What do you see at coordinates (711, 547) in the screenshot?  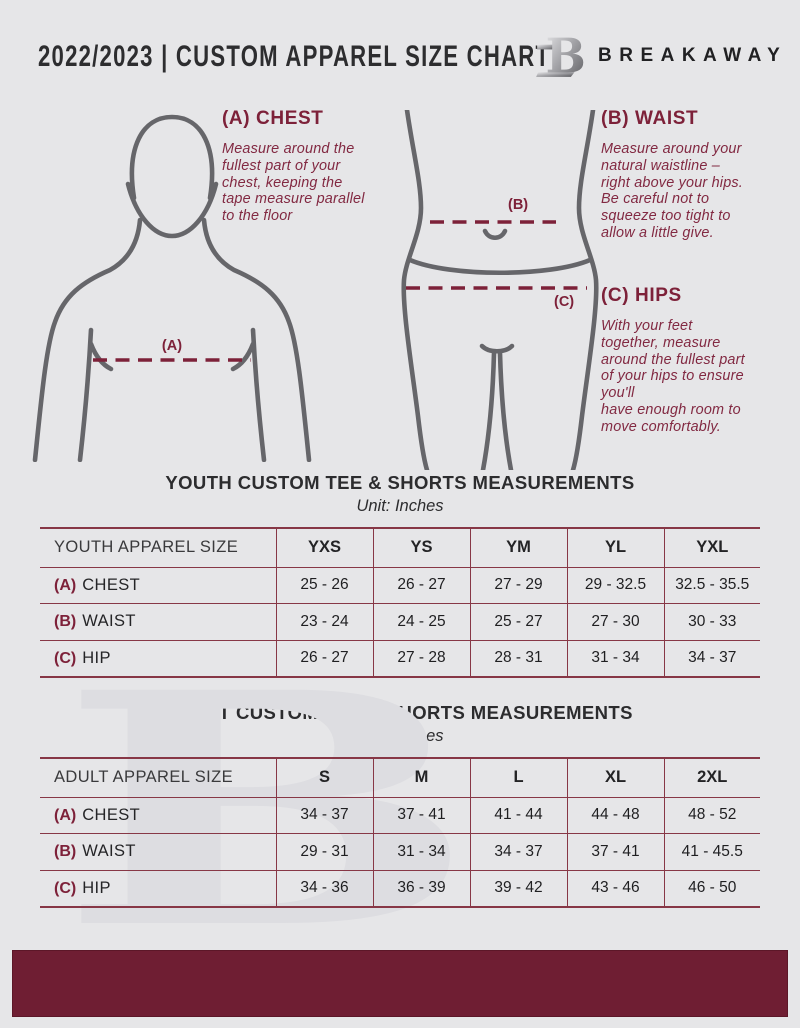 I see `youth-col-yxl: YXL` at bounding box center [711, 547].